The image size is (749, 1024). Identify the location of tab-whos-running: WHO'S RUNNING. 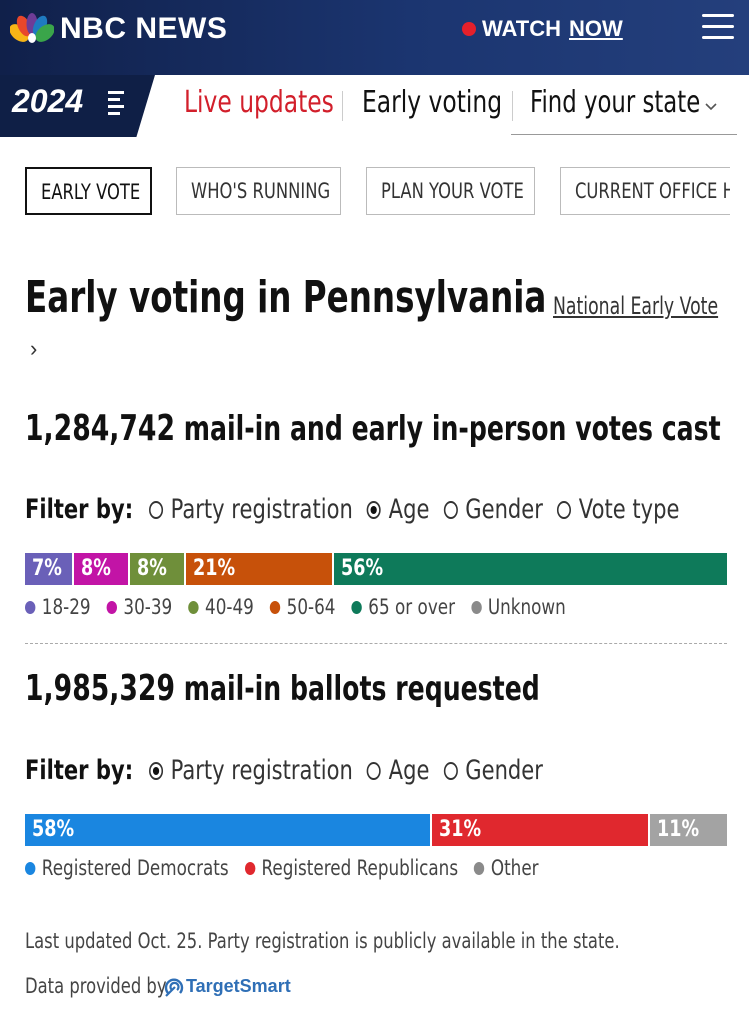
(258, 191).